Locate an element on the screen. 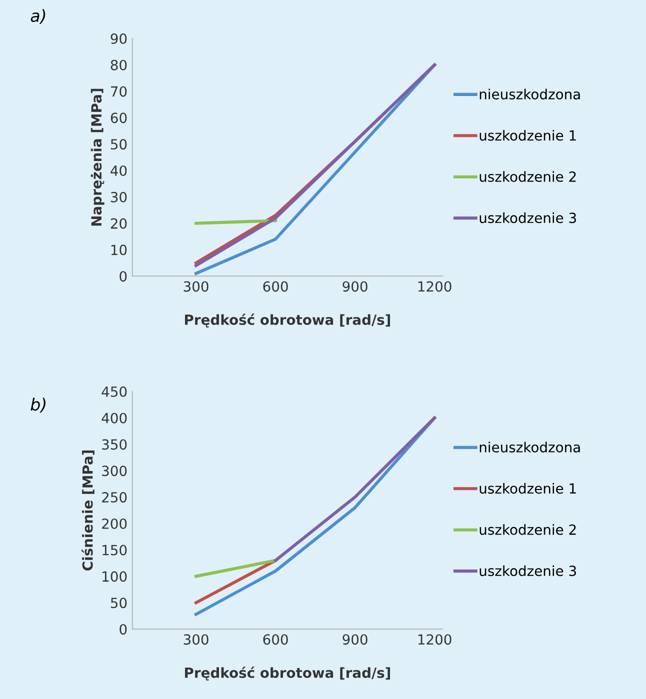  y-tick-label: 100 is located at coordinates (114, 576).